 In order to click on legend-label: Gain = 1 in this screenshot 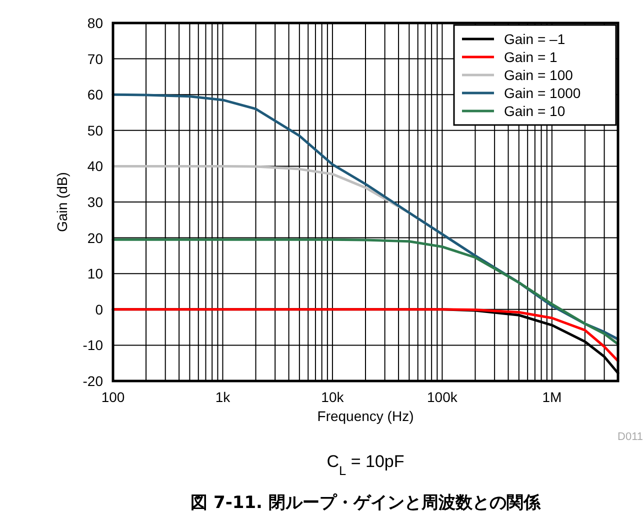, I will do `click(531, 57)`.